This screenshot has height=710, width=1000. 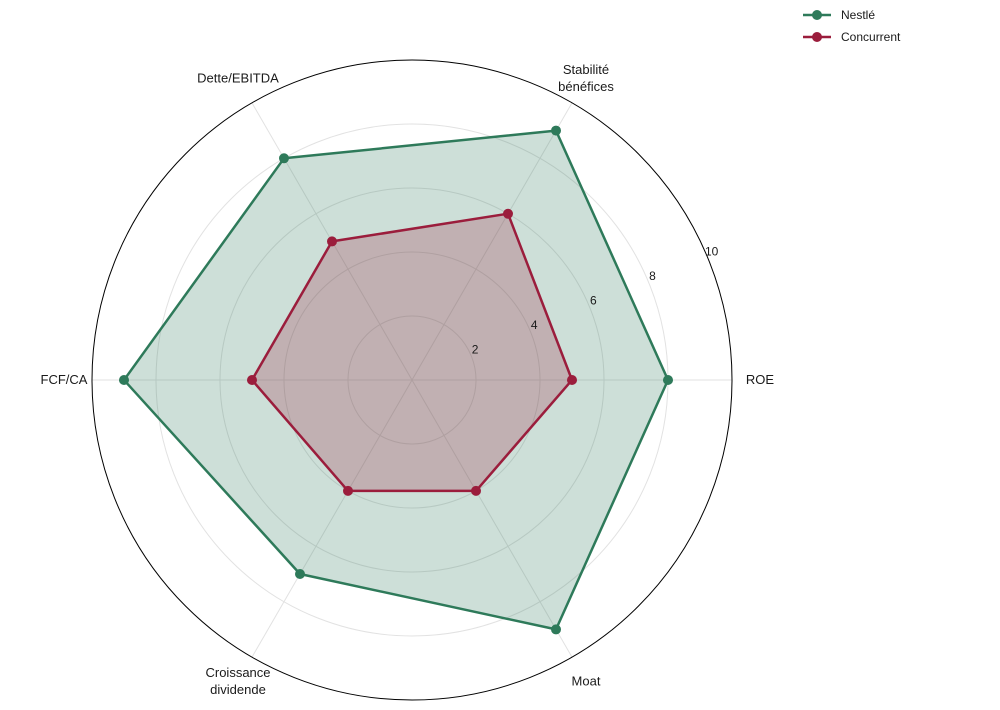 What do you see at coordinates (652, 276) in the screenshot?
I see `r-tick-label: 8` at bounding box center [652, 276].